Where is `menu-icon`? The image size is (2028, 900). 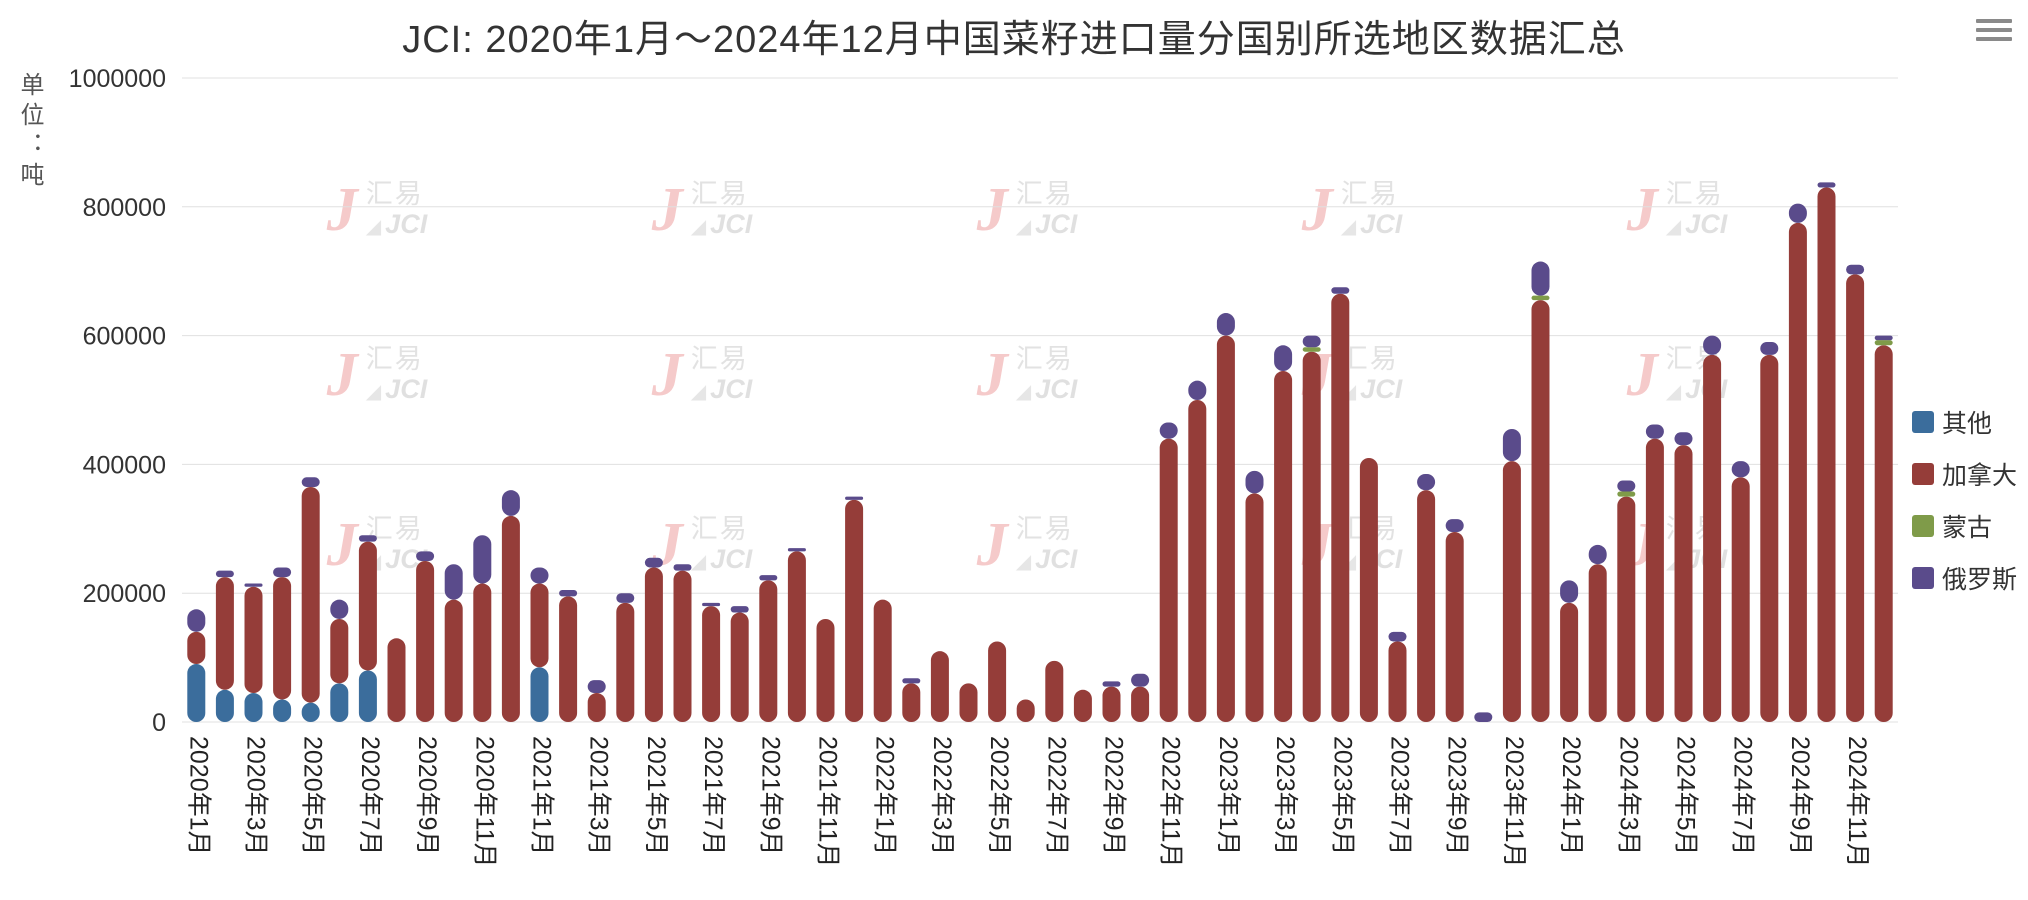 menu-icon is located at coordinates (1994, 30).